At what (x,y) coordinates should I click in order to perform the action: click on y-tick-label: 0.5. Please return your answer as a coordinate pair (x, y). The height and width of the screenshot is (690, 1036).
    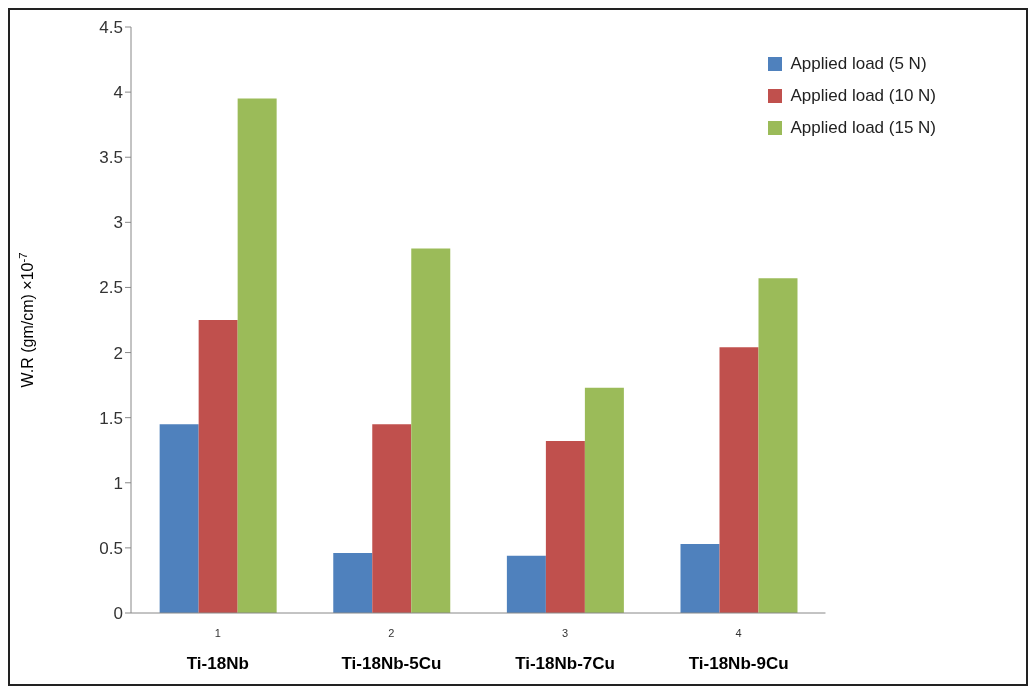
    Looking at the image, I should click on (111, 548).